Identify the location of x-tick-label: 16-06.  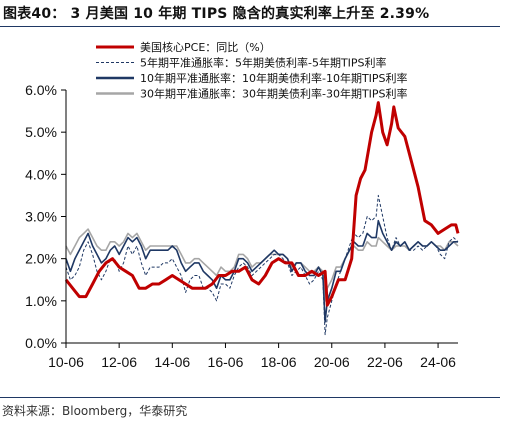
(226, 362).